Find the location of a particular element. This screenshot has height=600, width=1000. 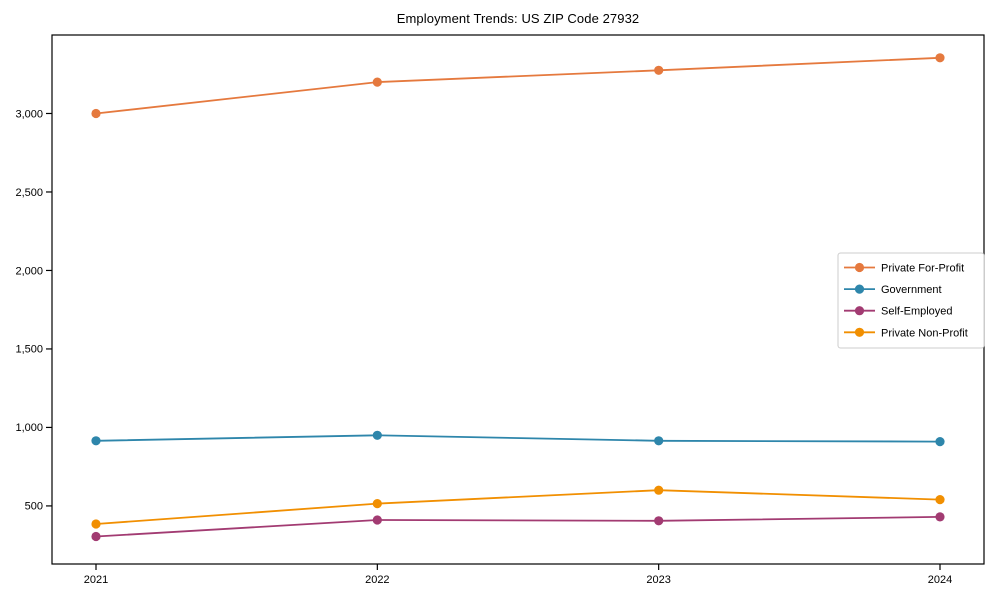

legend-label: Private For-Profit is located at coordinates (922, 269).